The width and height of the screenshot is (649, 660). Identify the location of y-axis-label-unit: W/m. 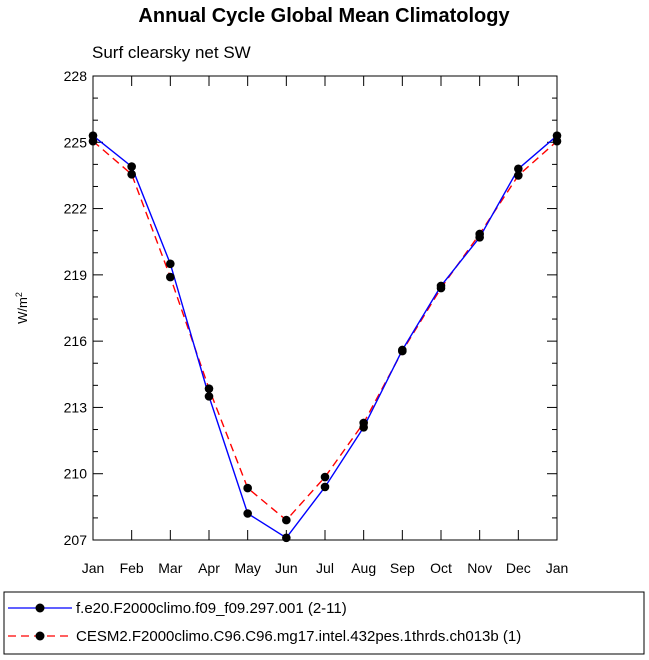
(22, 310).